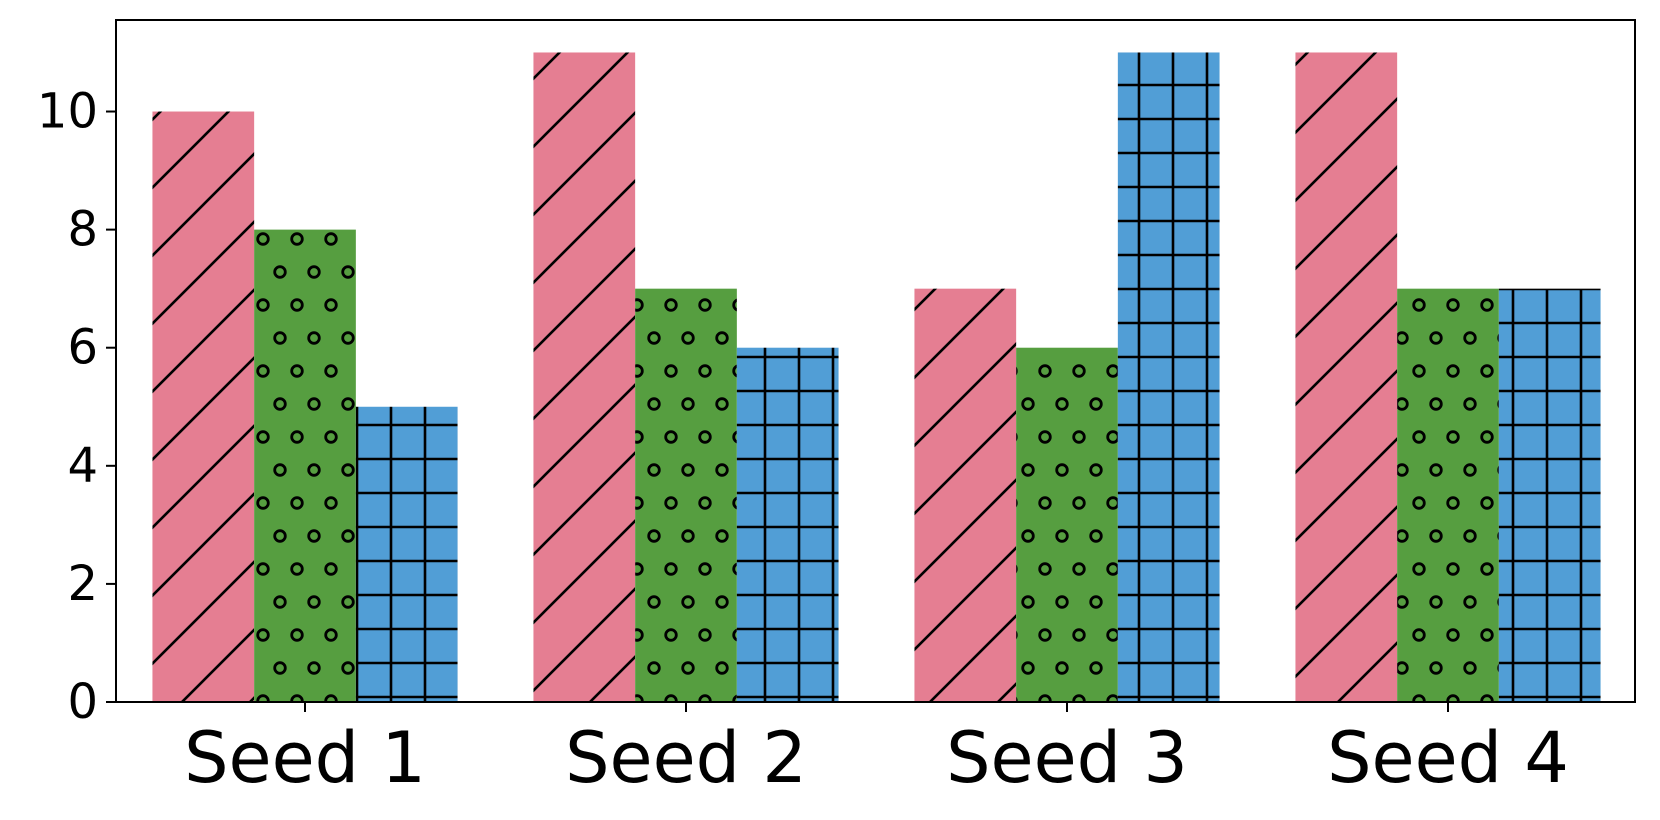 This screenshot has height=820, width=1660. Describe the element at coordinates (67, 112) in the screenshot. I see `y-tick-label: 10` at that location.